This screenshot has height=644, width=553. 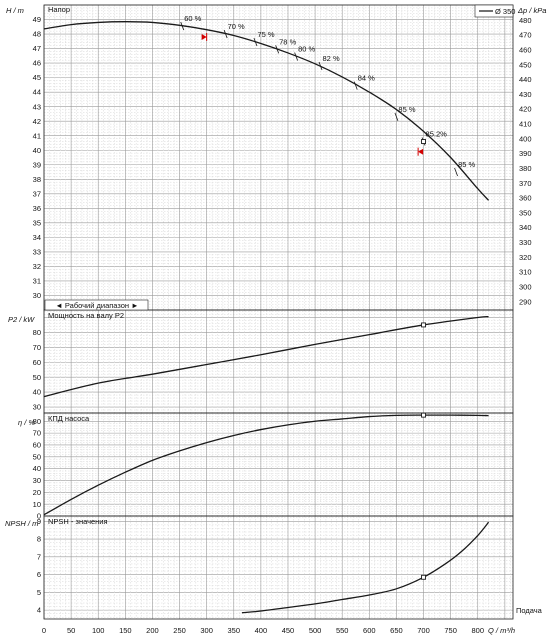 I want to click on y-tick-label: 4, so click(x=39, y=610).